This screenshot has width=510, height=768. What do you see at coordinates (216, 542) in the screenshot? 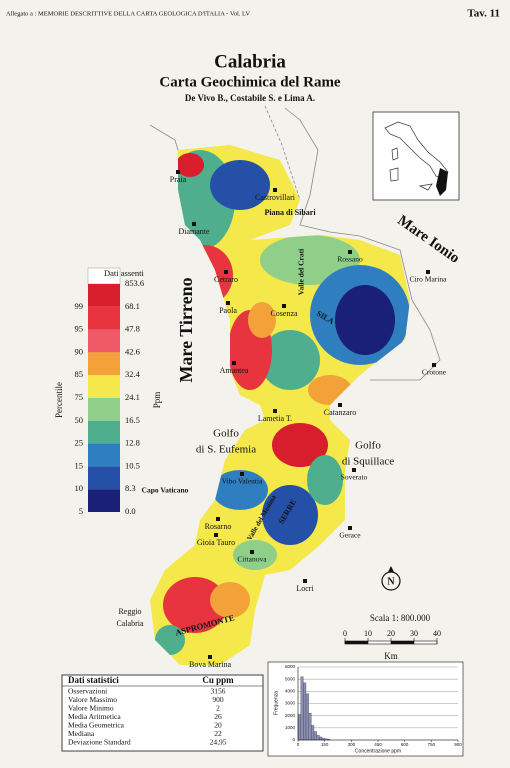
I see `place-label: Gioia Tauro` at bounding box center [216, 542].